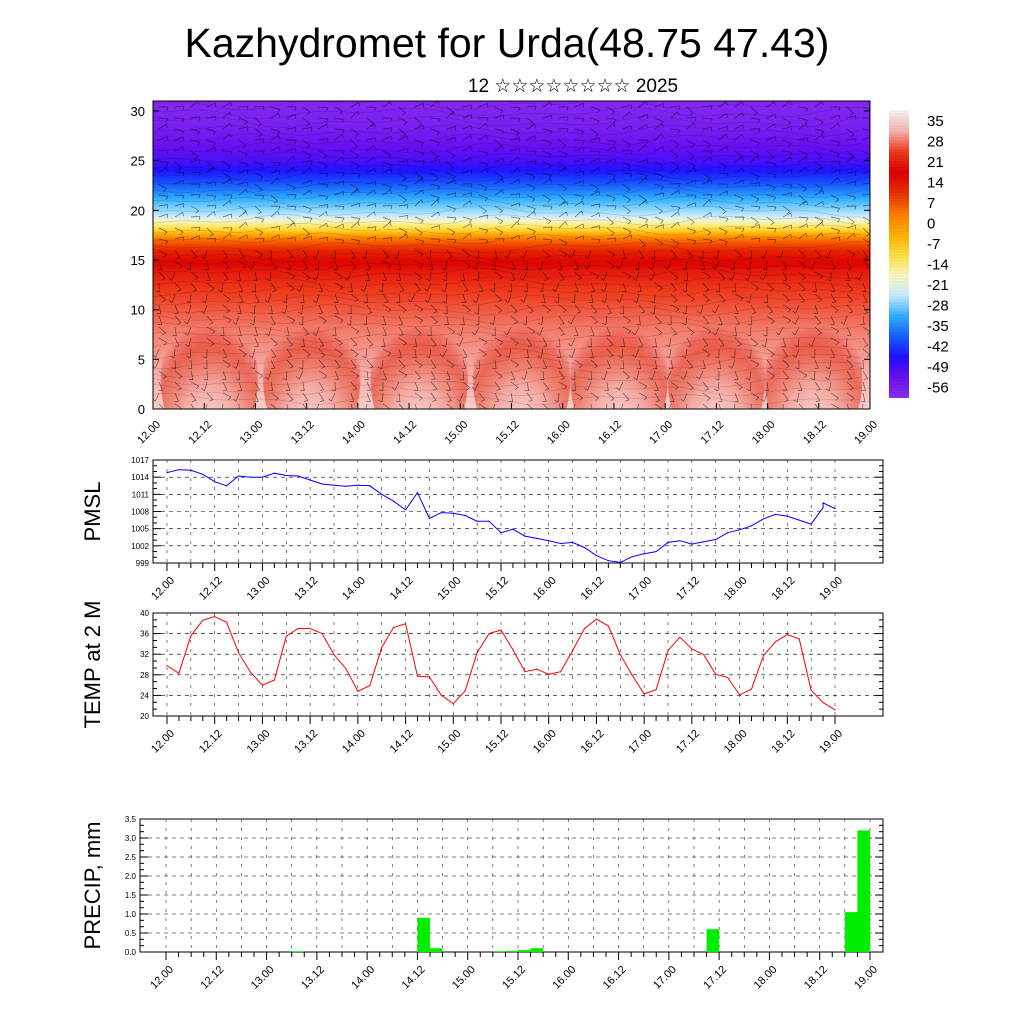 This screenshot has width=1024, height=1029. I want to click on colorbar-label: 28, so click(935, 142).